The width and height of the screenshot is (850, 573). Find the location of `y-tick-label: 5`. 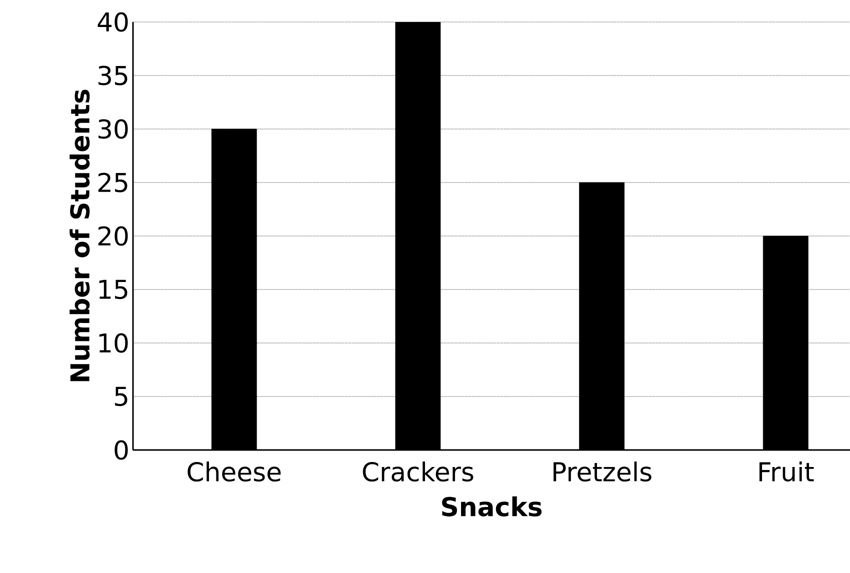

y-tick-label: 5 is located at coordinates (121, 396).